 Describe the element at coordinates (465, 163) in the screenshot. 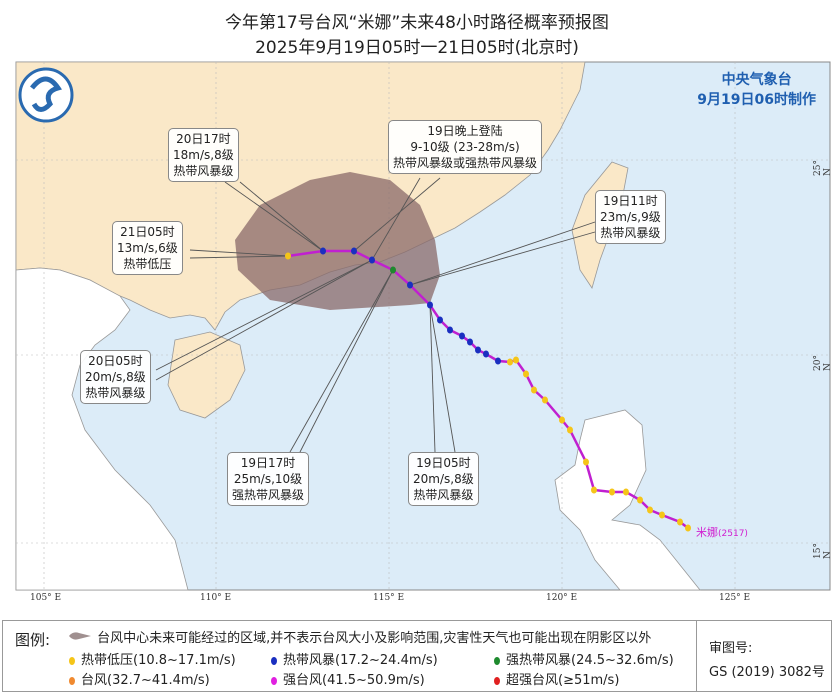

I see `callout-level: 热带风暴级或强热带风暴级` at that location.